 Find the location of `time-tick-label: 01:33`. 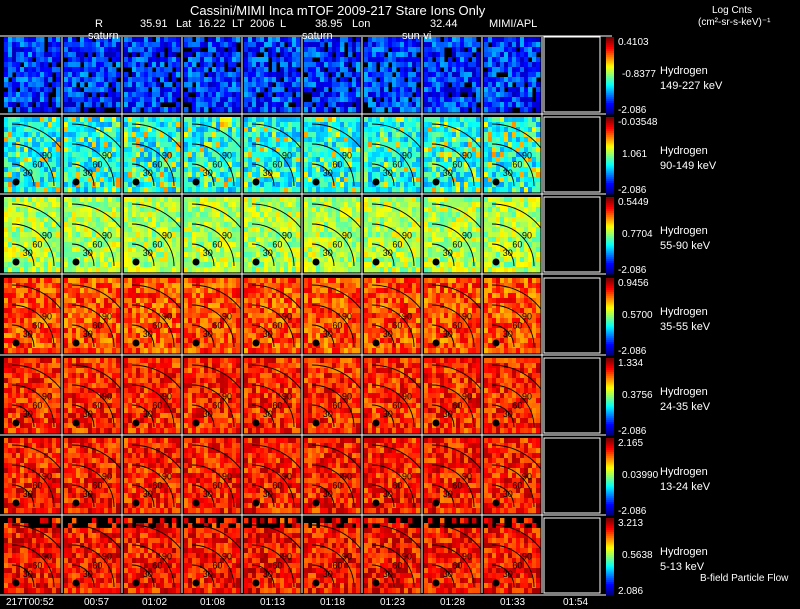

time-tick-label: 01:33 is located at coordinates (513, 602).